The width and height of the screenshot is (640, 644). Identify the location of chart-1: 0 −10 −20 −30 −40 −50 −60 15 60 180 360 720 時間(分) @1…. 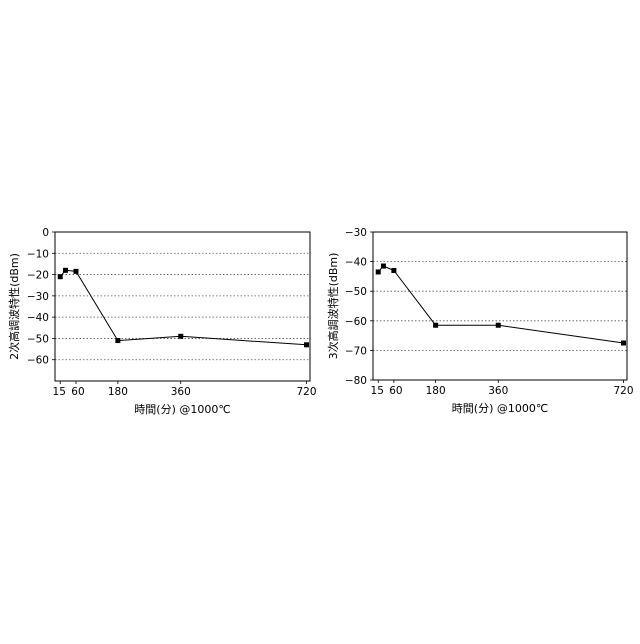
(162, 321).